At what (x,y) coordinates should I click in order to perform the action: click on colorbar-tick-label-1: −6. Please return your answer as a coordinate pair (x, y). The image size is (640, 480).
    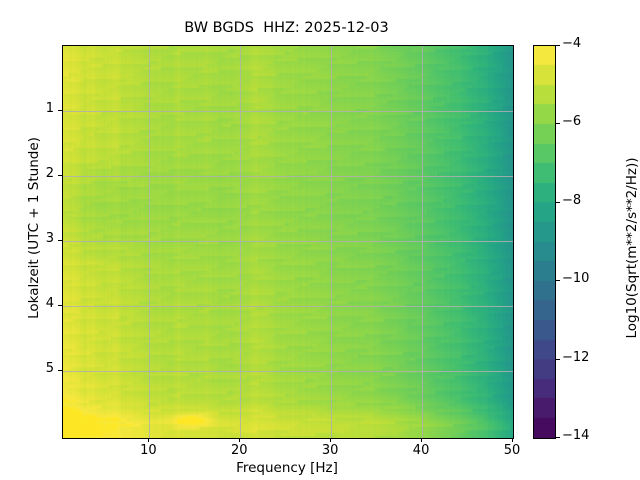
    Looking at the image, I should click on (572, 122).